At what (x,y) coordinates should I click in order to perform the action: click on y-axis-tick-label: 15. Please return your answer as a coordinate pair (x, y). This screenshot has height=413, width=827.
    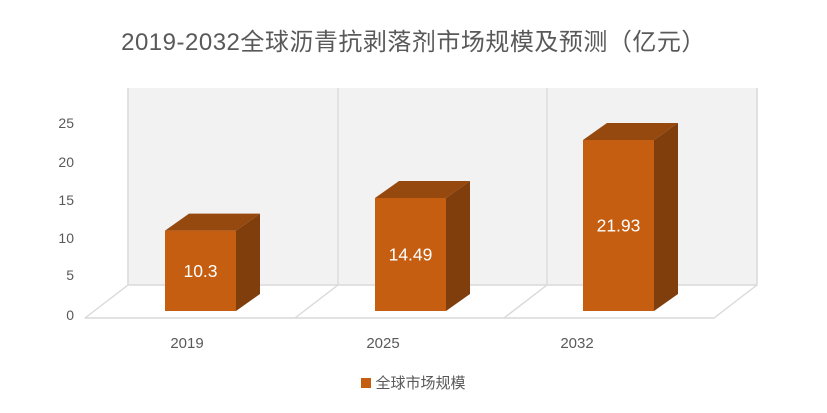
    Looking at the image, I should click on (66, 200).